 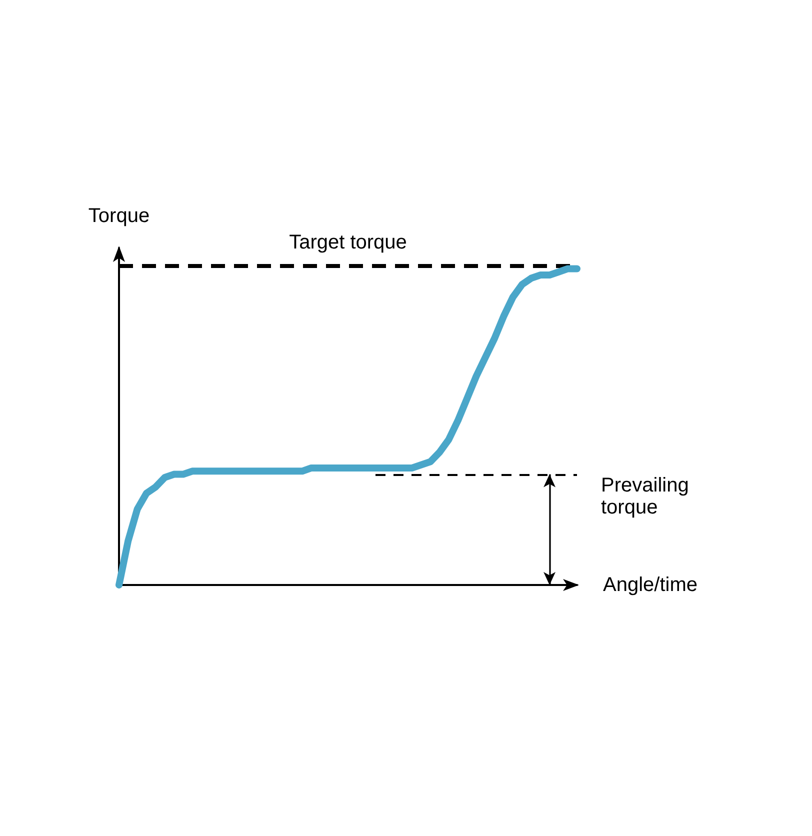 What do you see at coordinates (119, 216) in the screenshot?
I see `y-axis-title: Torque` at bounding box center [119, 216].